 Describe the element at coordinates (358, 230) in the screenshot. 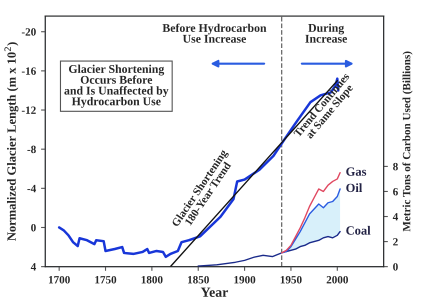

I see `series-label: Coal` at that location.